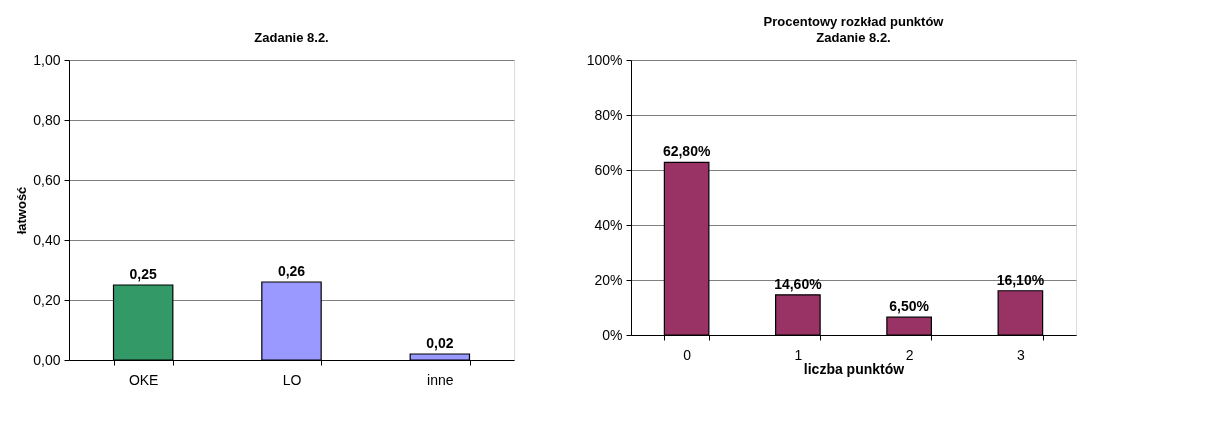 The image size is (1224, 428). What do you see at coordinates (909, 354) in the screenshot?
I see `x-tick-label: 2` at bounding box center [909, 354].